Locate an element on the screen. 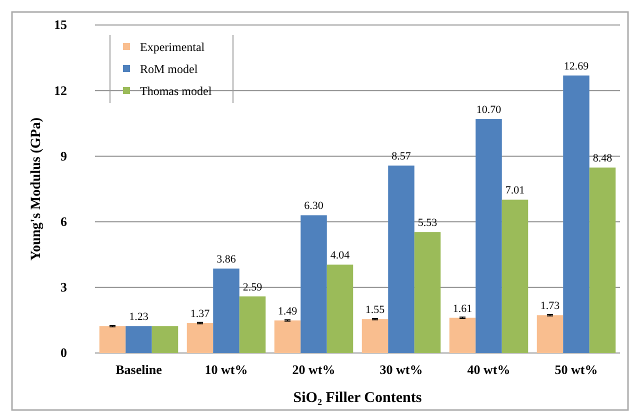 The height and width of the screenshot is (412, 630). data-label: 5.53 is located at coordinates (428, 223).